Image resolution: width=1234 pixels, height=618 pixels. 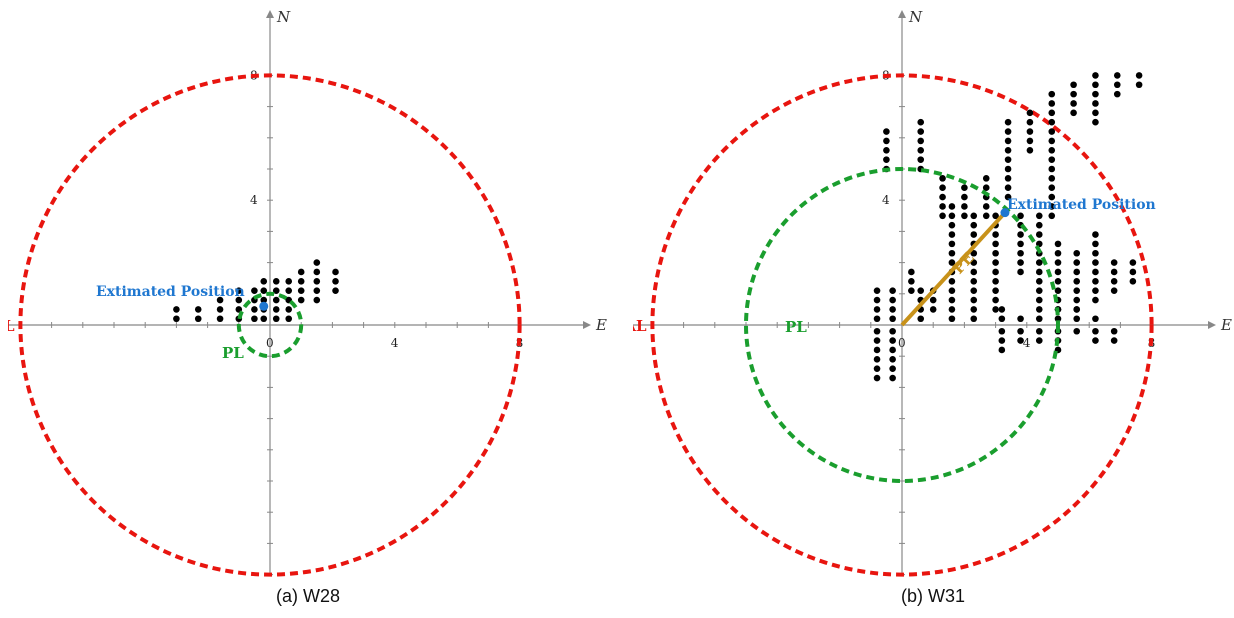 I want to click on protection-level-circle, so click(x=270, y=325).